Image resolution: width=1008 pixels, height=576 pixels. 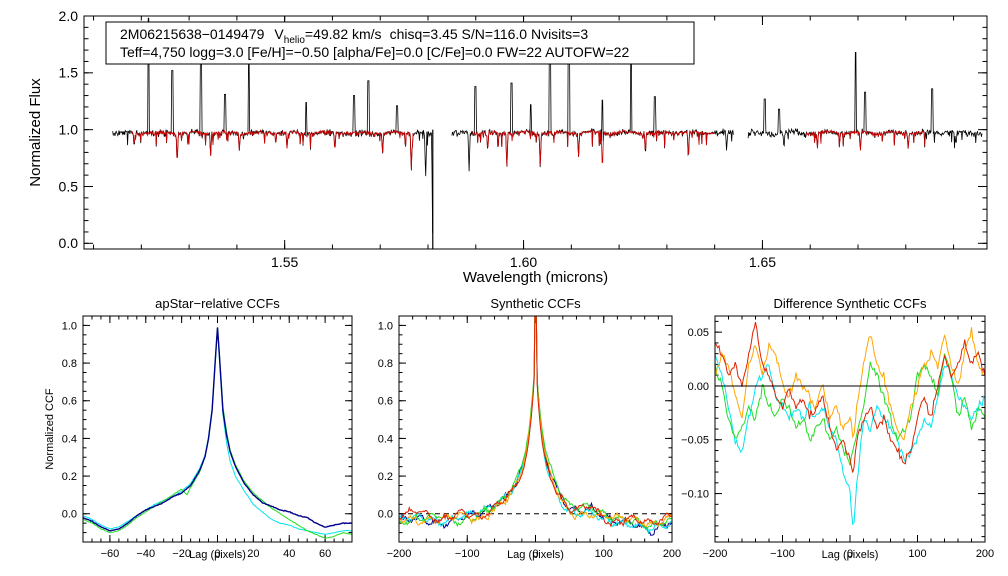 I want to click on chart-title: Difference Synthetic CCFs, so click(x=850, y=303).